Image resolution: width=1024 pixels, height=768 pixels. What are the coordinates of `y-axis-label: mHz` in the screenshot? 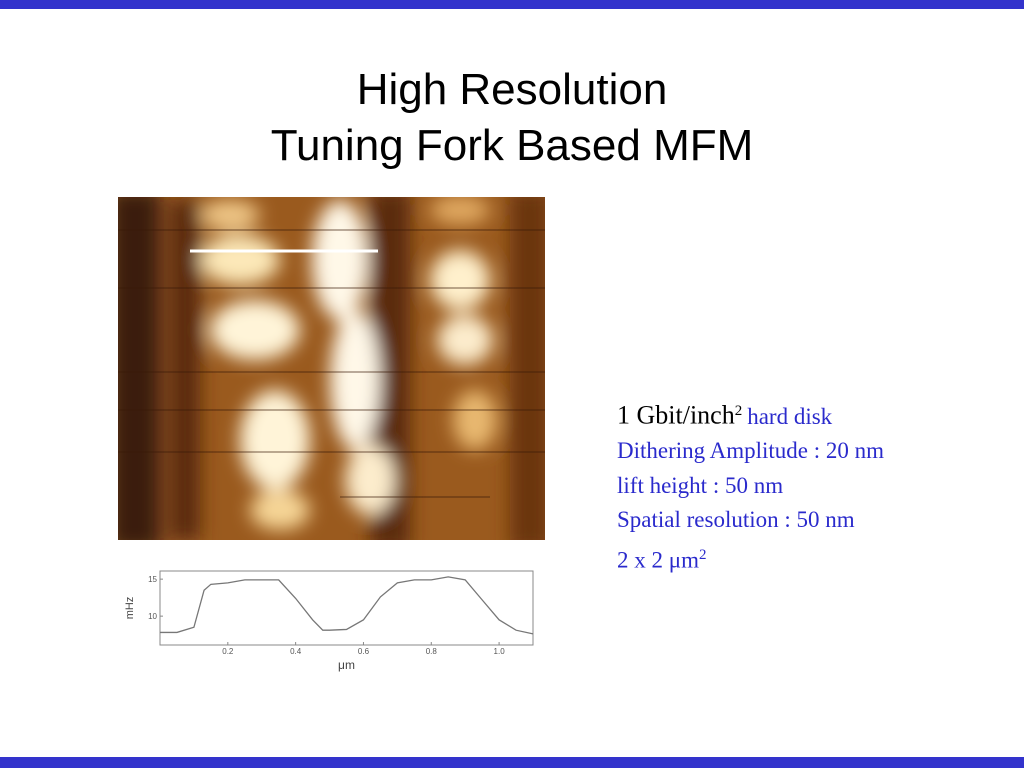 It's located at (130, 608).